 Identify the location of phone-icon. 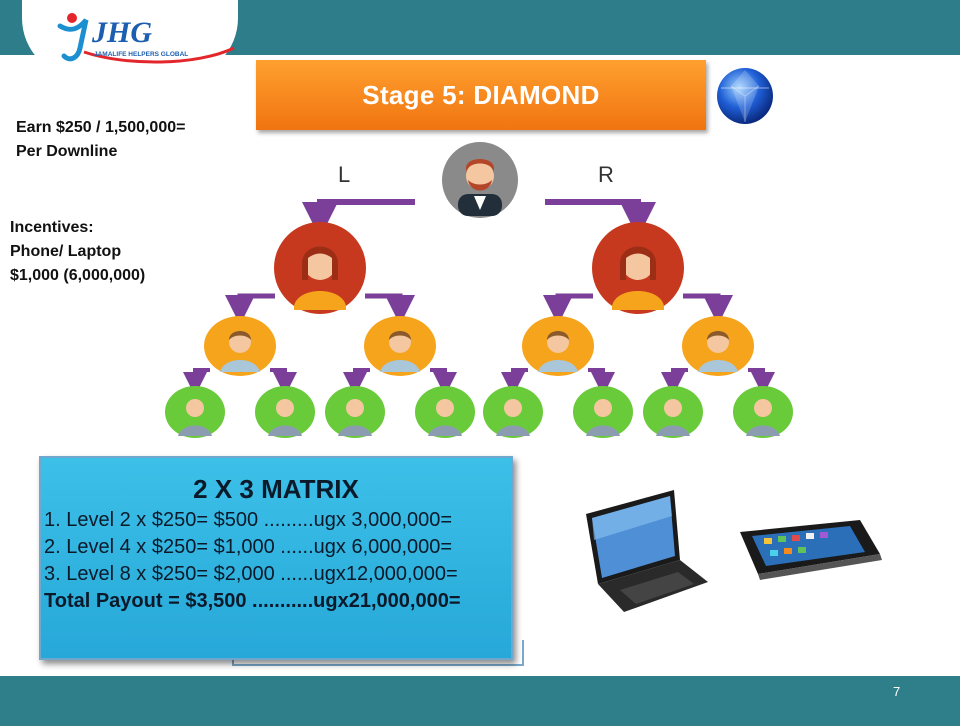
(811, 550).